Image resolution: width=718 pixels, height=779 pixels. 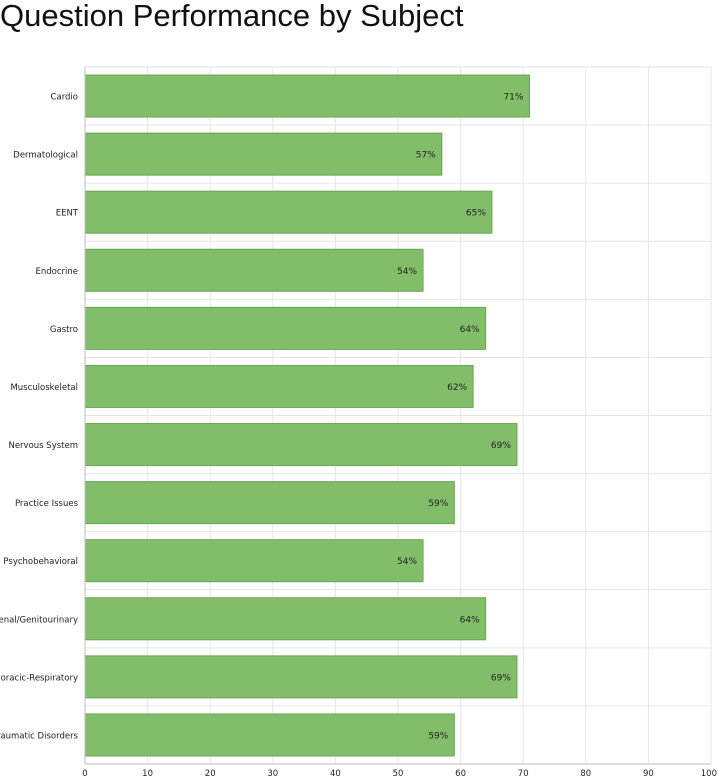 I want to click on data-label-11: 59%, so click(x=438, y=736).